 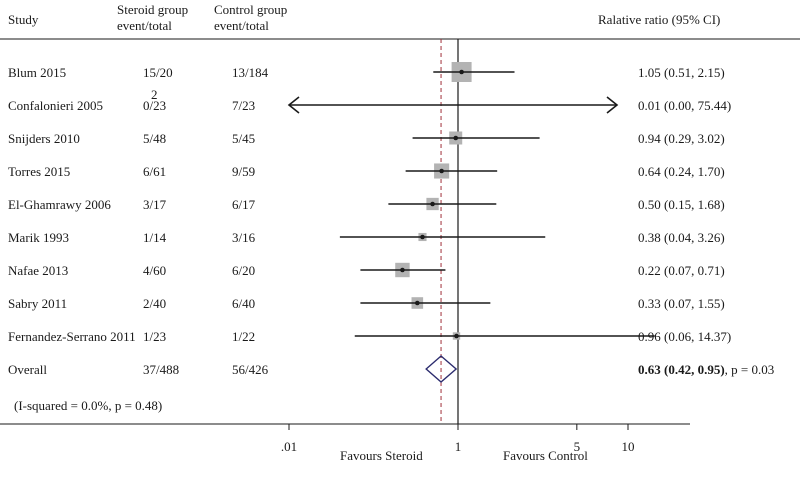 I want to click on x-axis-tick-label: 5, so click(x=577, y=446).